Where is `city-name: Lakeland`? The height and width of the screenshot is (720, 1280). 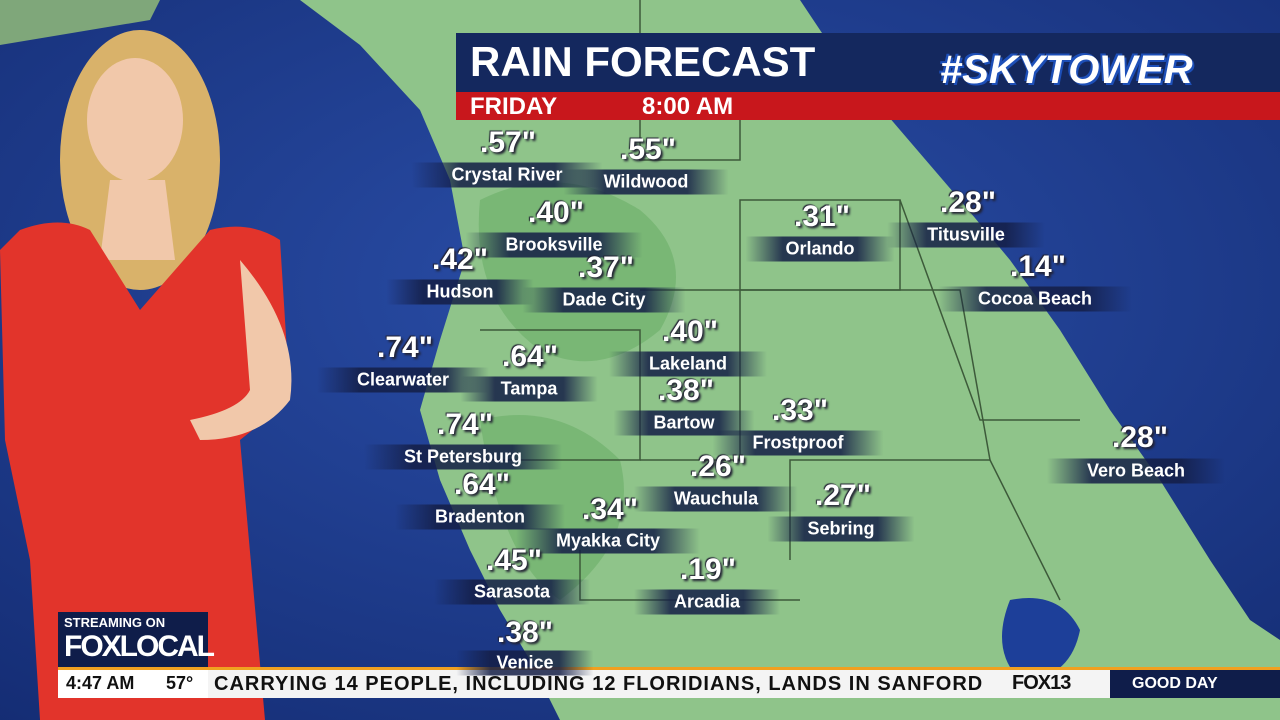
city-name: Lakeland is located at coordinates (688, 364).